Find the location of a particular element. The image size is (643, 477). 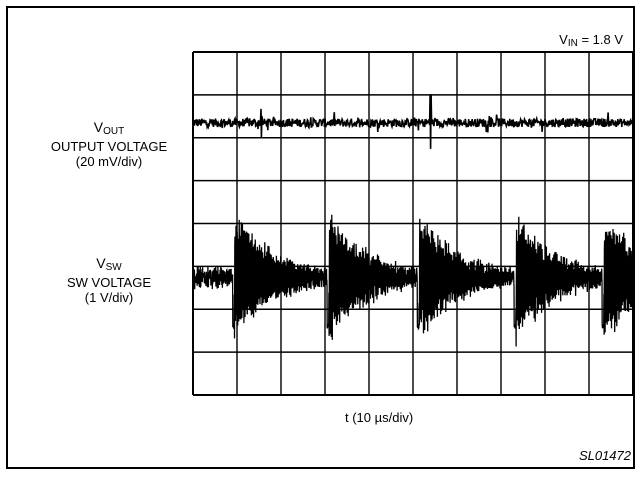

vout-scale: (20 mV/div) is located at coordinates (109, 161).